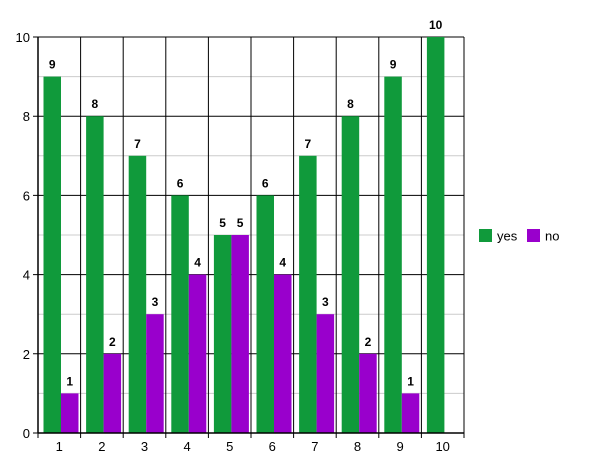  I want to click on data-label-no-5: 5, so click(240, 223).